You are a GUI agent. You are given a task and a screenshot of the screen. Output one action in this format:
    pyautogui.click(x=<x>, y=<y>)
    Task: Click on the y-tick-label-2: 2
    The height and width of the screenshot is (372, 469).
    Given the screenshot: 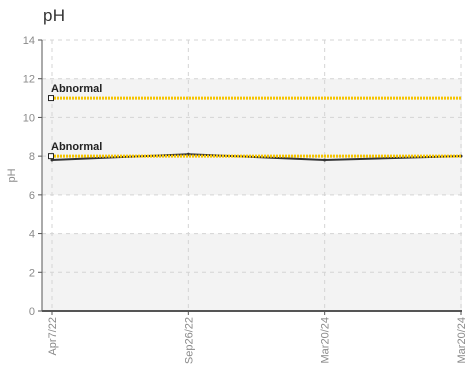 What is the action you would take?
    pyautogui.click(x=32, y=273)
    